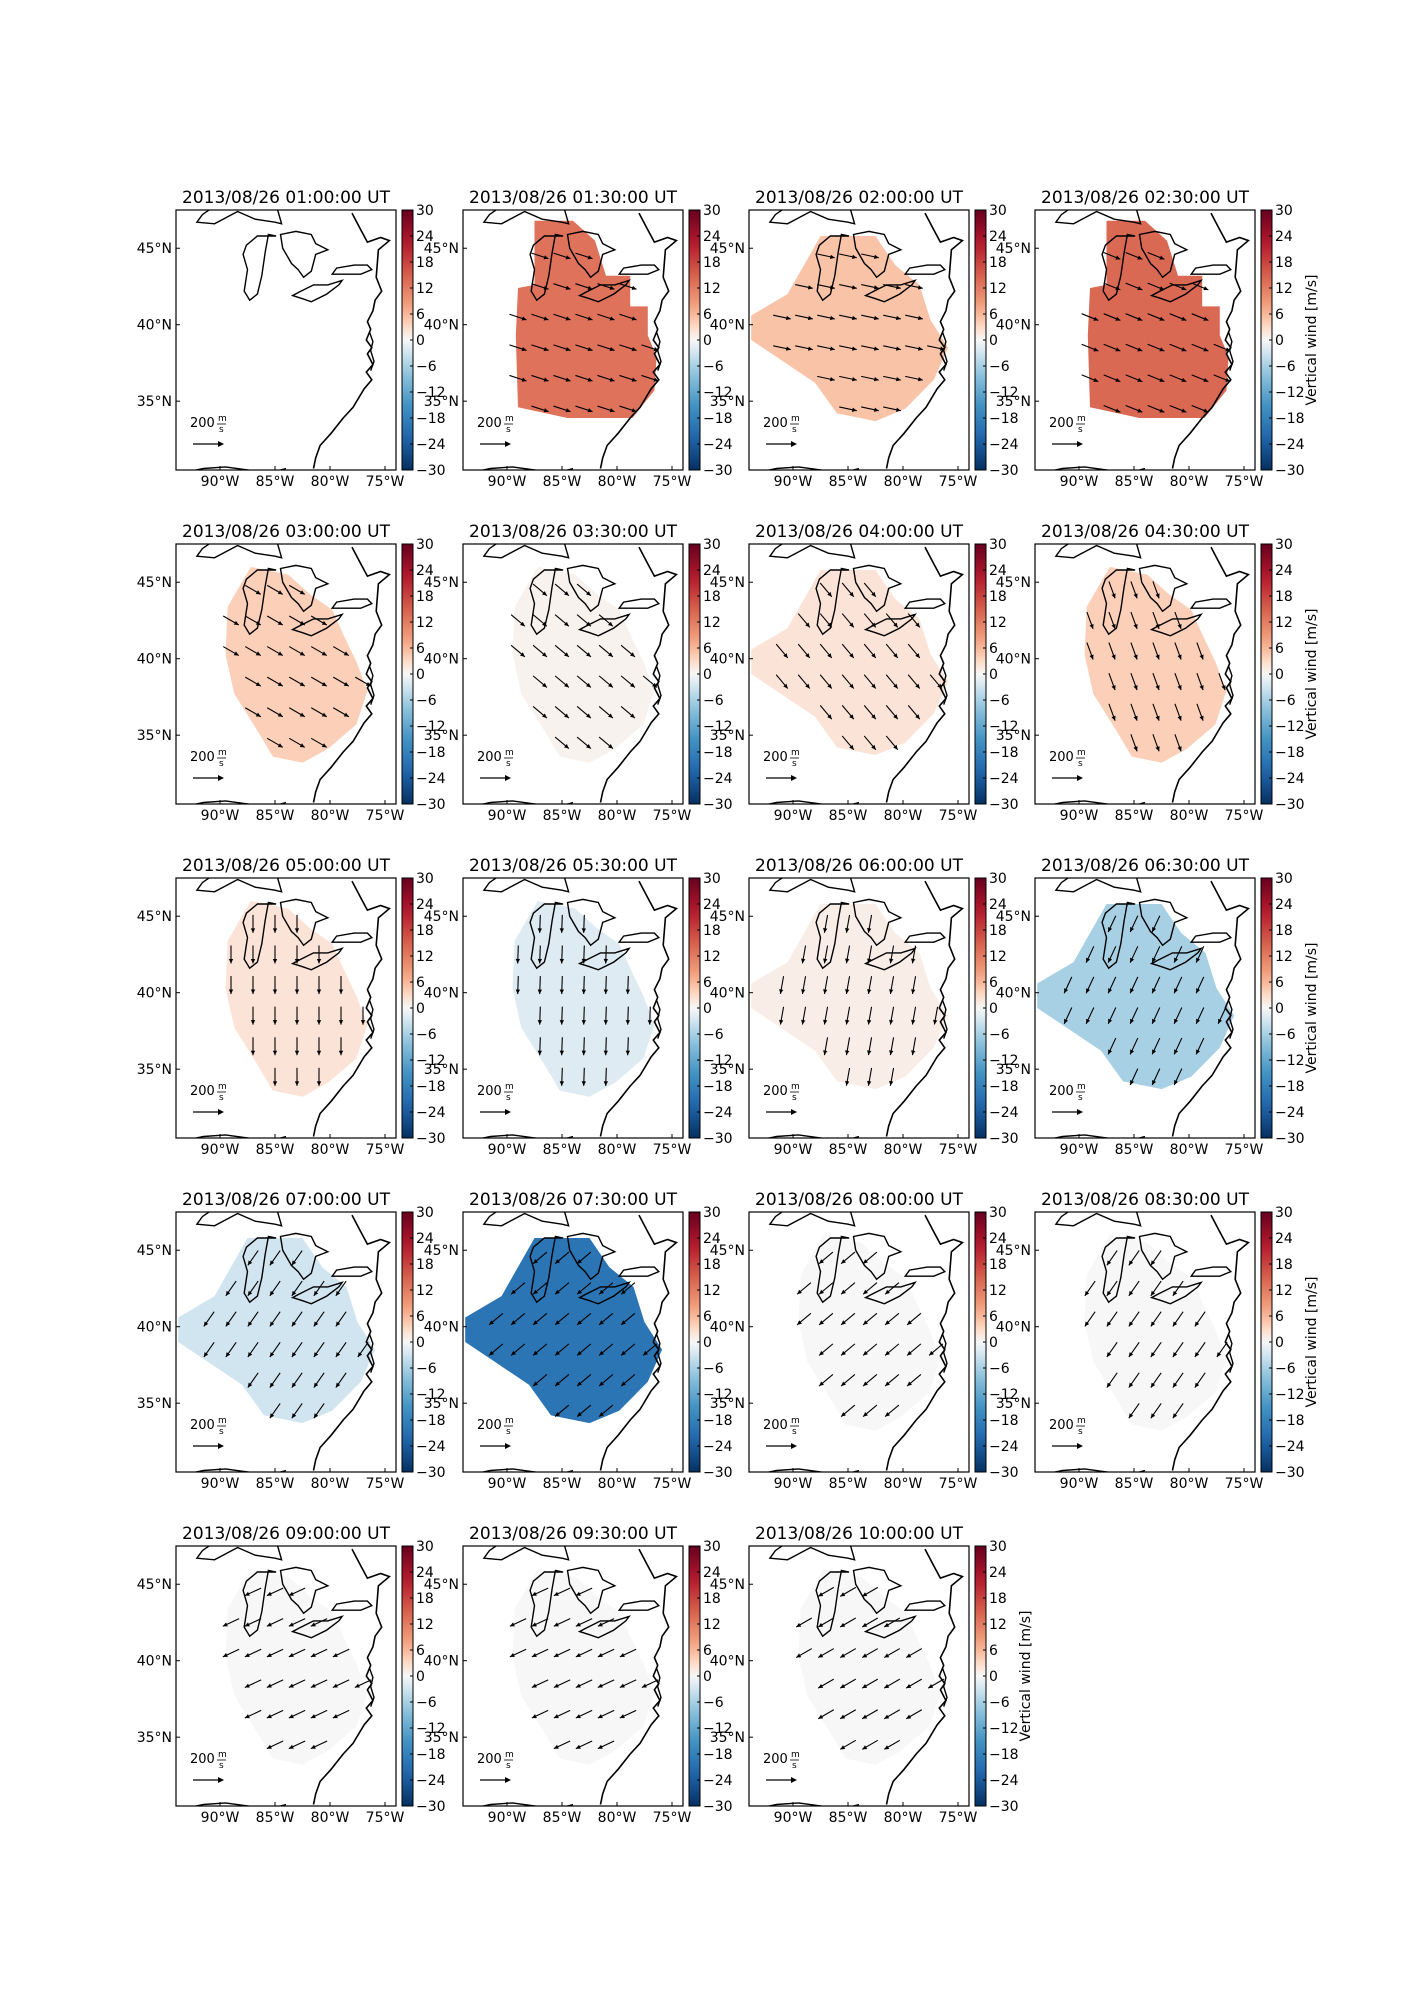 The width and height of the screenshot is (1410, 2010). Describe the element at coordinates (420, 649) in the screenshot. I see `colorbar-tick-label: 6` at that location.